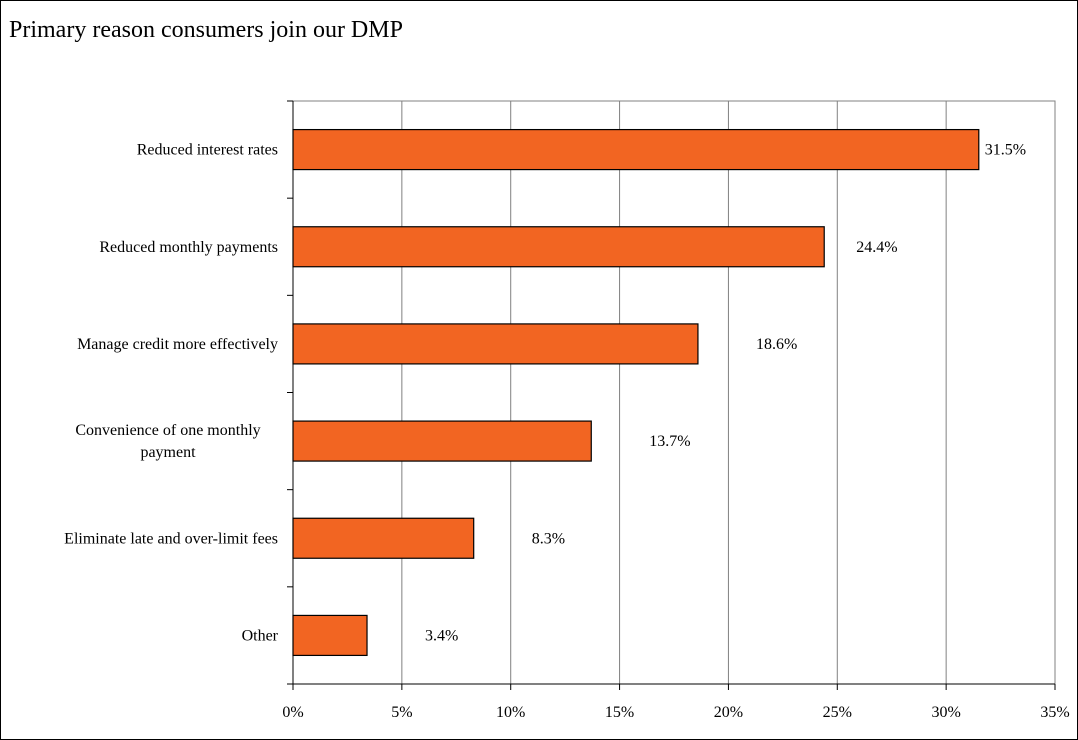 This screenshot has width=1078, height=740. Describe the element at coordinates (207, 150) in the screenshot. I see `category-label: Reduced interest rates` at that location.